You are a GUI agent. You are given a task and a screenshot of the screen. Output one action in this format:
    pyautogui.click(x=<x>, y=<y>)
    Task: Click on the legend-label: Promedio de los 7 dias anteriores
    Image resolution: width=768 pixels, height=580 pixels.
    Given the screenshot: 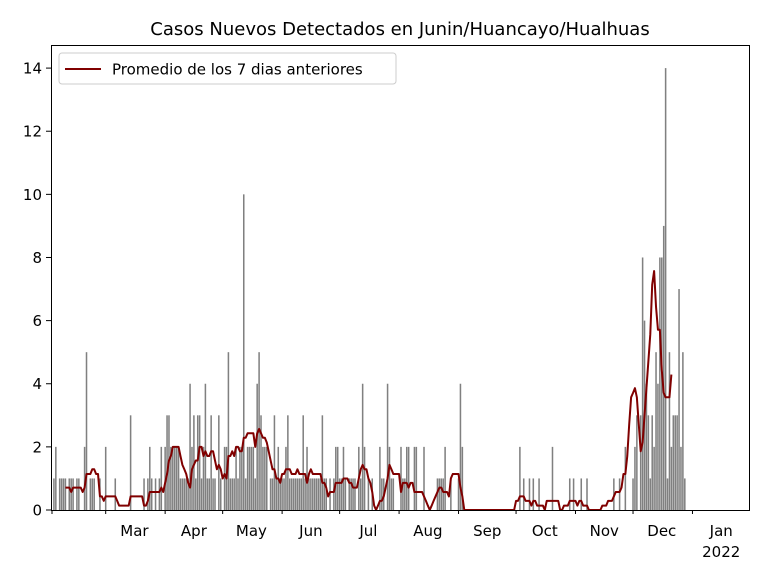 What is the action you would take?
    pyautogui.click(x=237, y=70)
    